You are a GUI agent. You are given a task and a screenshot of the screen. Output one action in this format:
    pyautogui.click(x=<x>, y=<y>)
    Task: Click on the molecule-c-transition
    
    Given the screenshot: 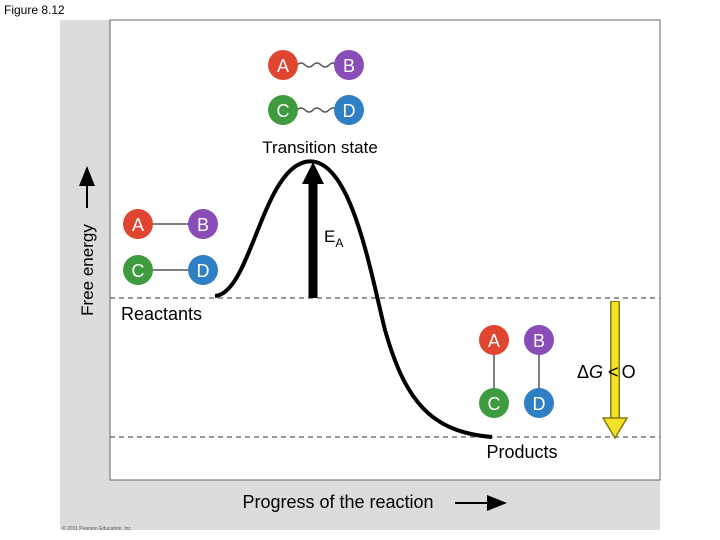 What is the action you would take?
    pyautogui.click(x=283, y=110)
    